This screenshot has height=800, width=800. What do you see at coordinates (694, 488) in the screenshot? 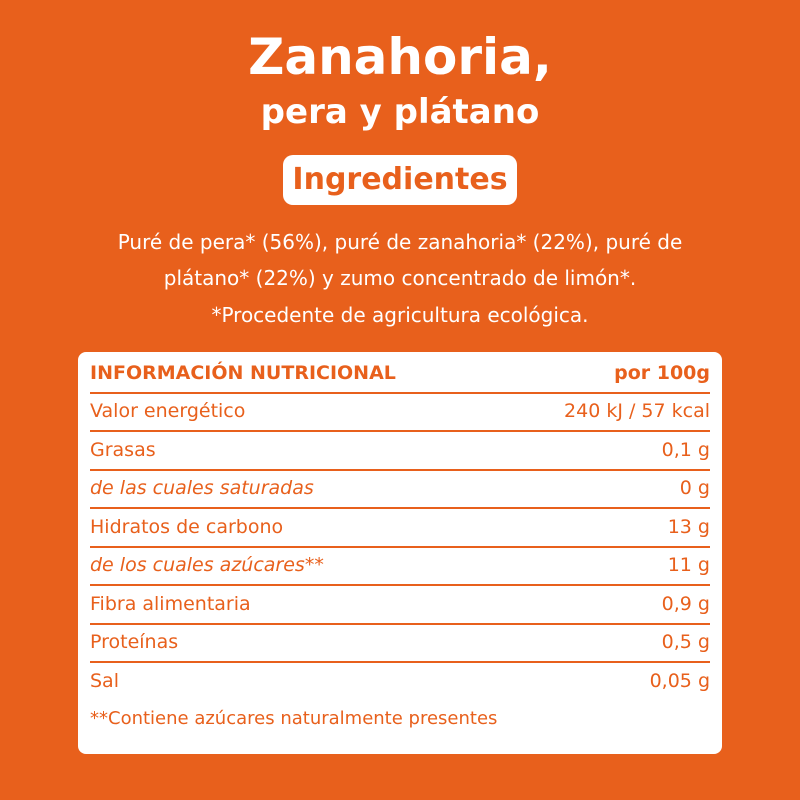
I see `value: 0 g` at bounding box center [694, 488].